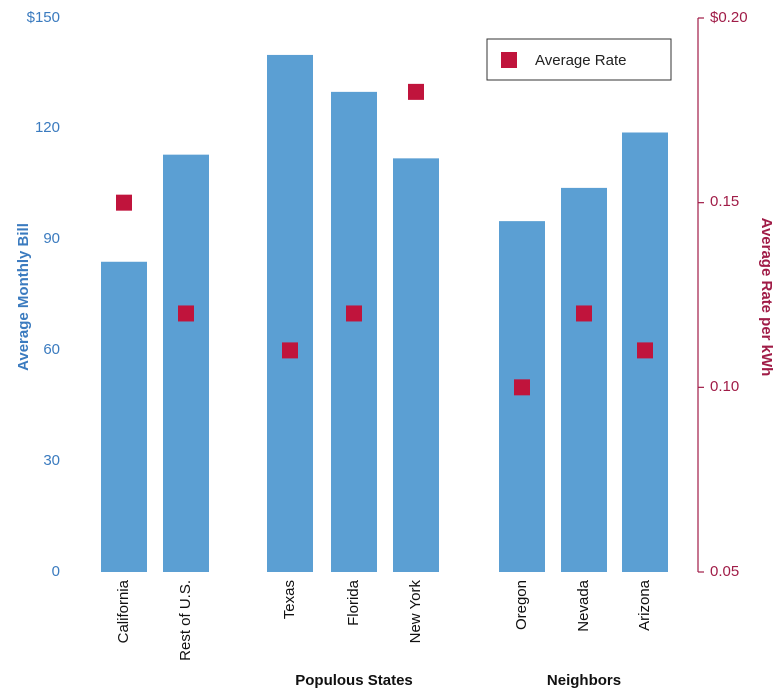  I want to click on rate-marker-oregon, so click(522, 387).